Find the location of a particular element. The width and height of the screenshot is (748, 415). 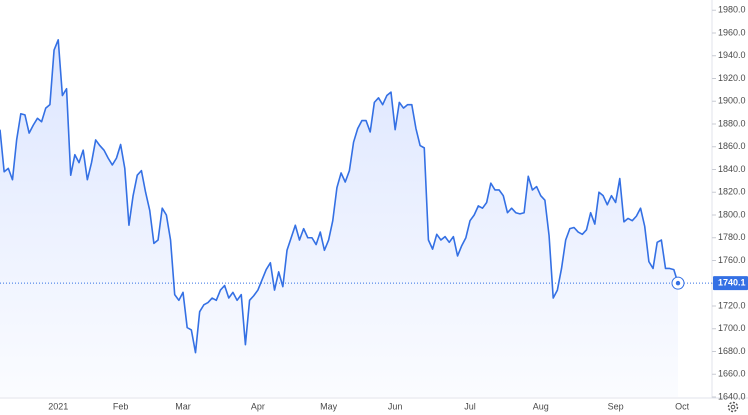

y-tick-label: 1680.0 is located at coordinates (732, 351).